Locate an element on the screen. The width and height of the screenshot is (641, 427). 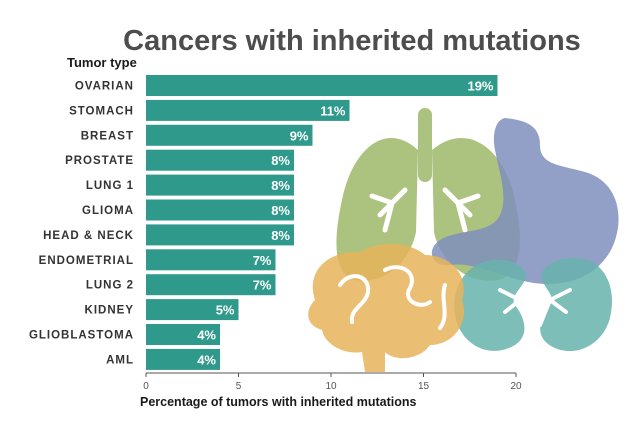
x-axis-ticks: 0 5 10 15 20 is located at coordinates (332, 382).